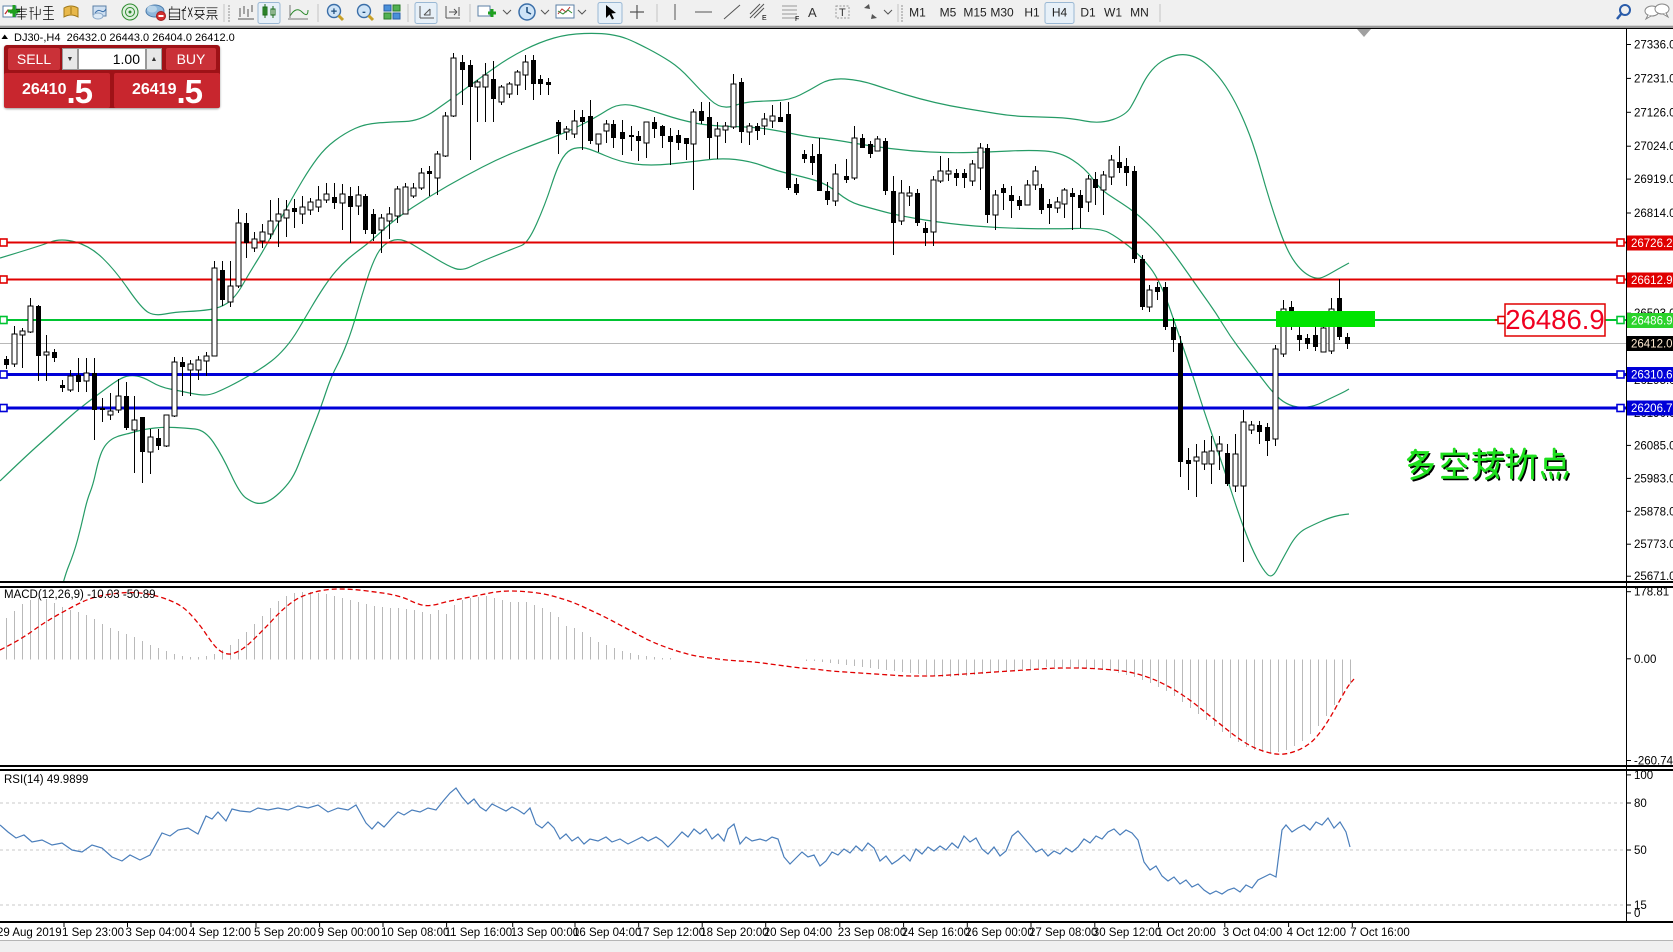 Image resolution: width=1673 pixels, height=952 pixels. I want to click on svg-text: 13 Sep 00:00, so click(545, 933).